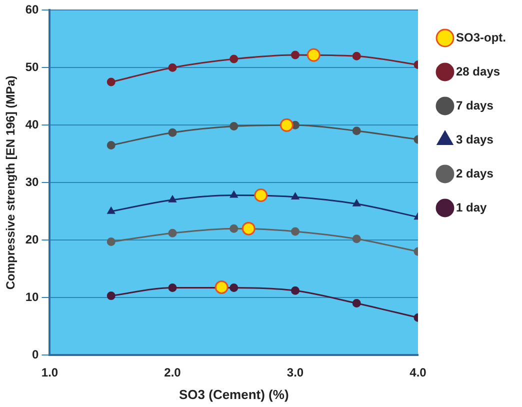 The width and height of the screenshot is (522, 407). What do you see at coordinates (32, 297) in the screenshot?
I see `y-tick-label: 10` at bounding box center [32, 297].